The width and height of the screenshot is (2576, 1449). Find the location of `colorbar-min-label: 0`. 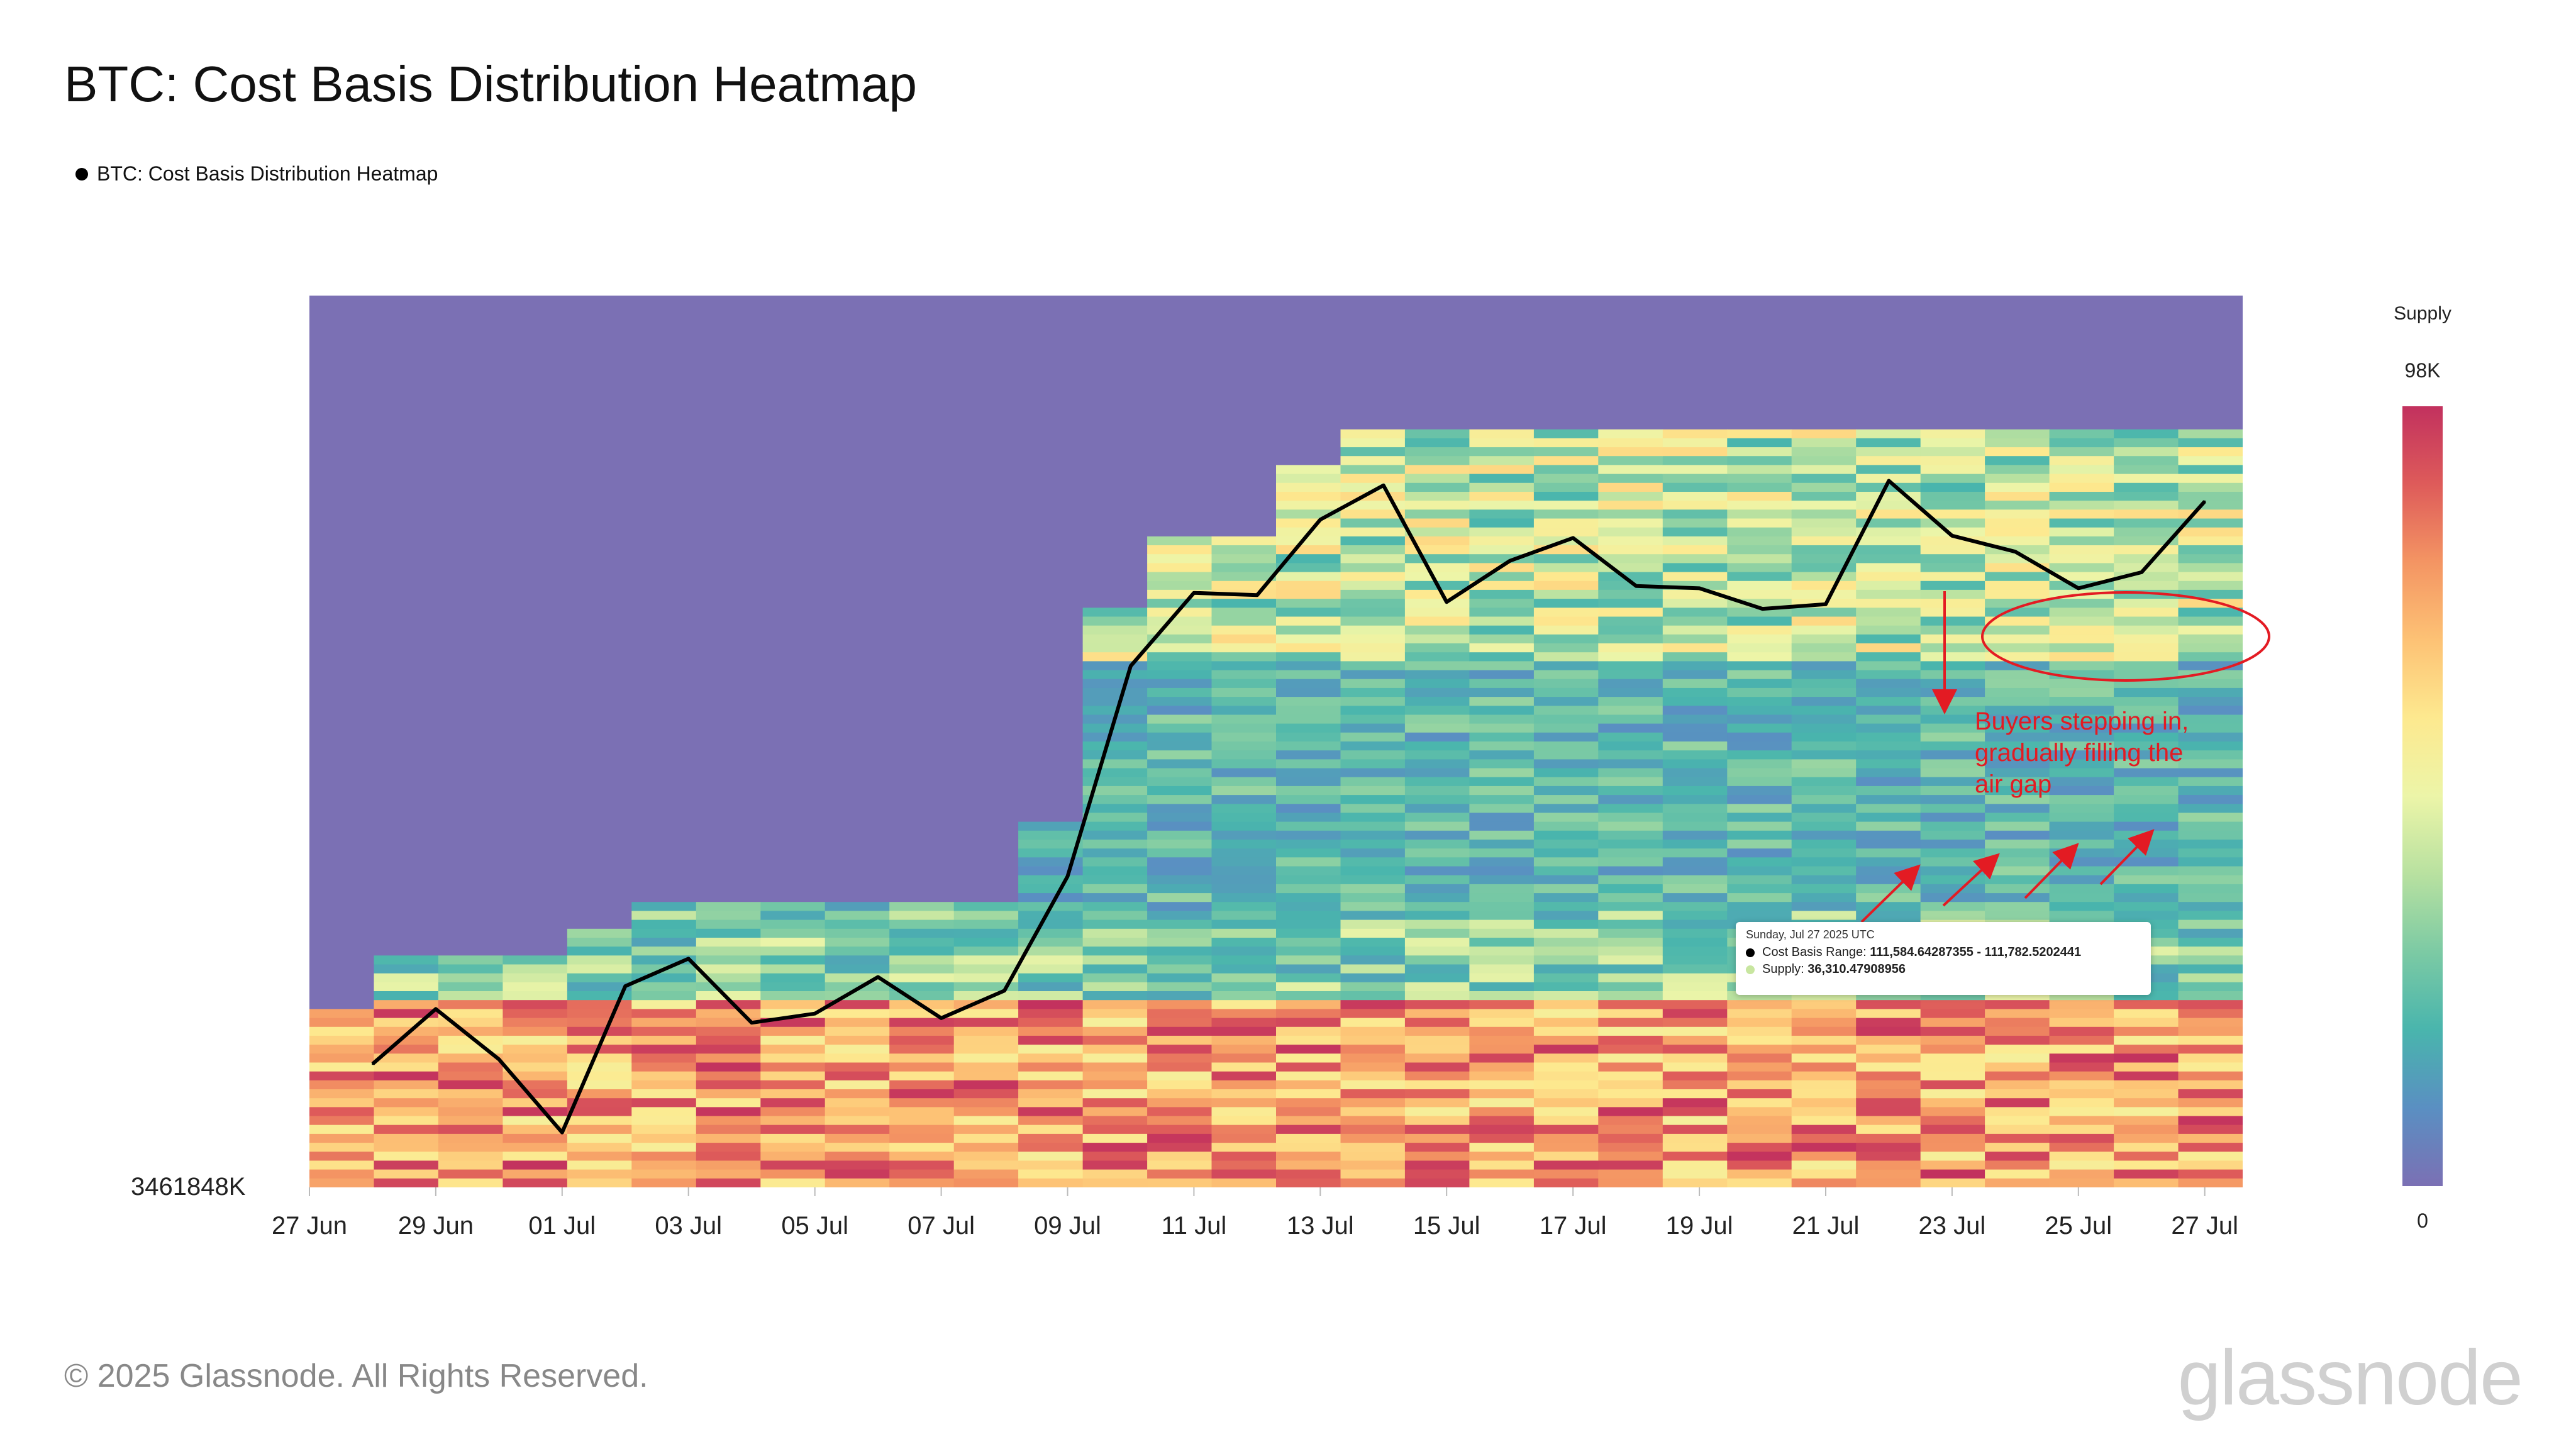

colorbar-min-label: 0 is located at coordinates (2422, 1220).